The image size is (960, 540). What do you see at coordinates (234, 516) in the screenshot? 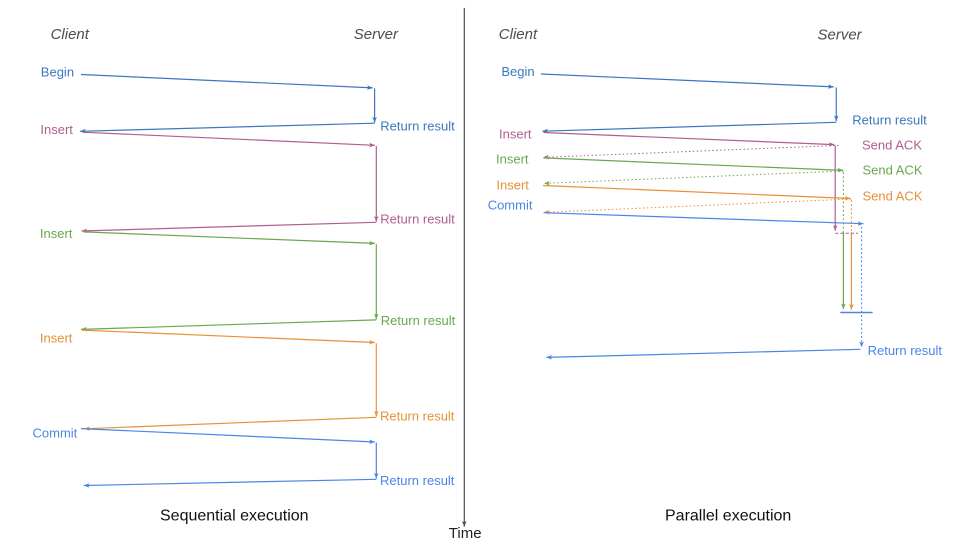
I see `svg-text: Sequential execution` at bounding box center [234, 516].